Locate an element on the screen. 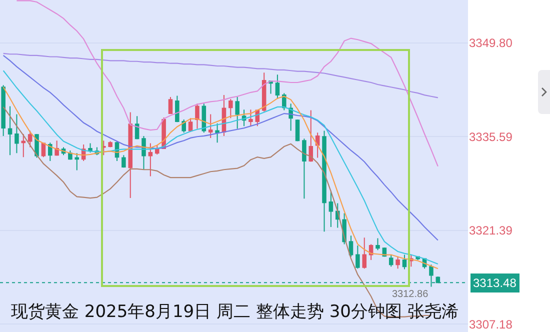 Image resolution: width=550 pixels, height=332 pixels. ref-line-label: 3313.48 is located at coordinates (495, 283).